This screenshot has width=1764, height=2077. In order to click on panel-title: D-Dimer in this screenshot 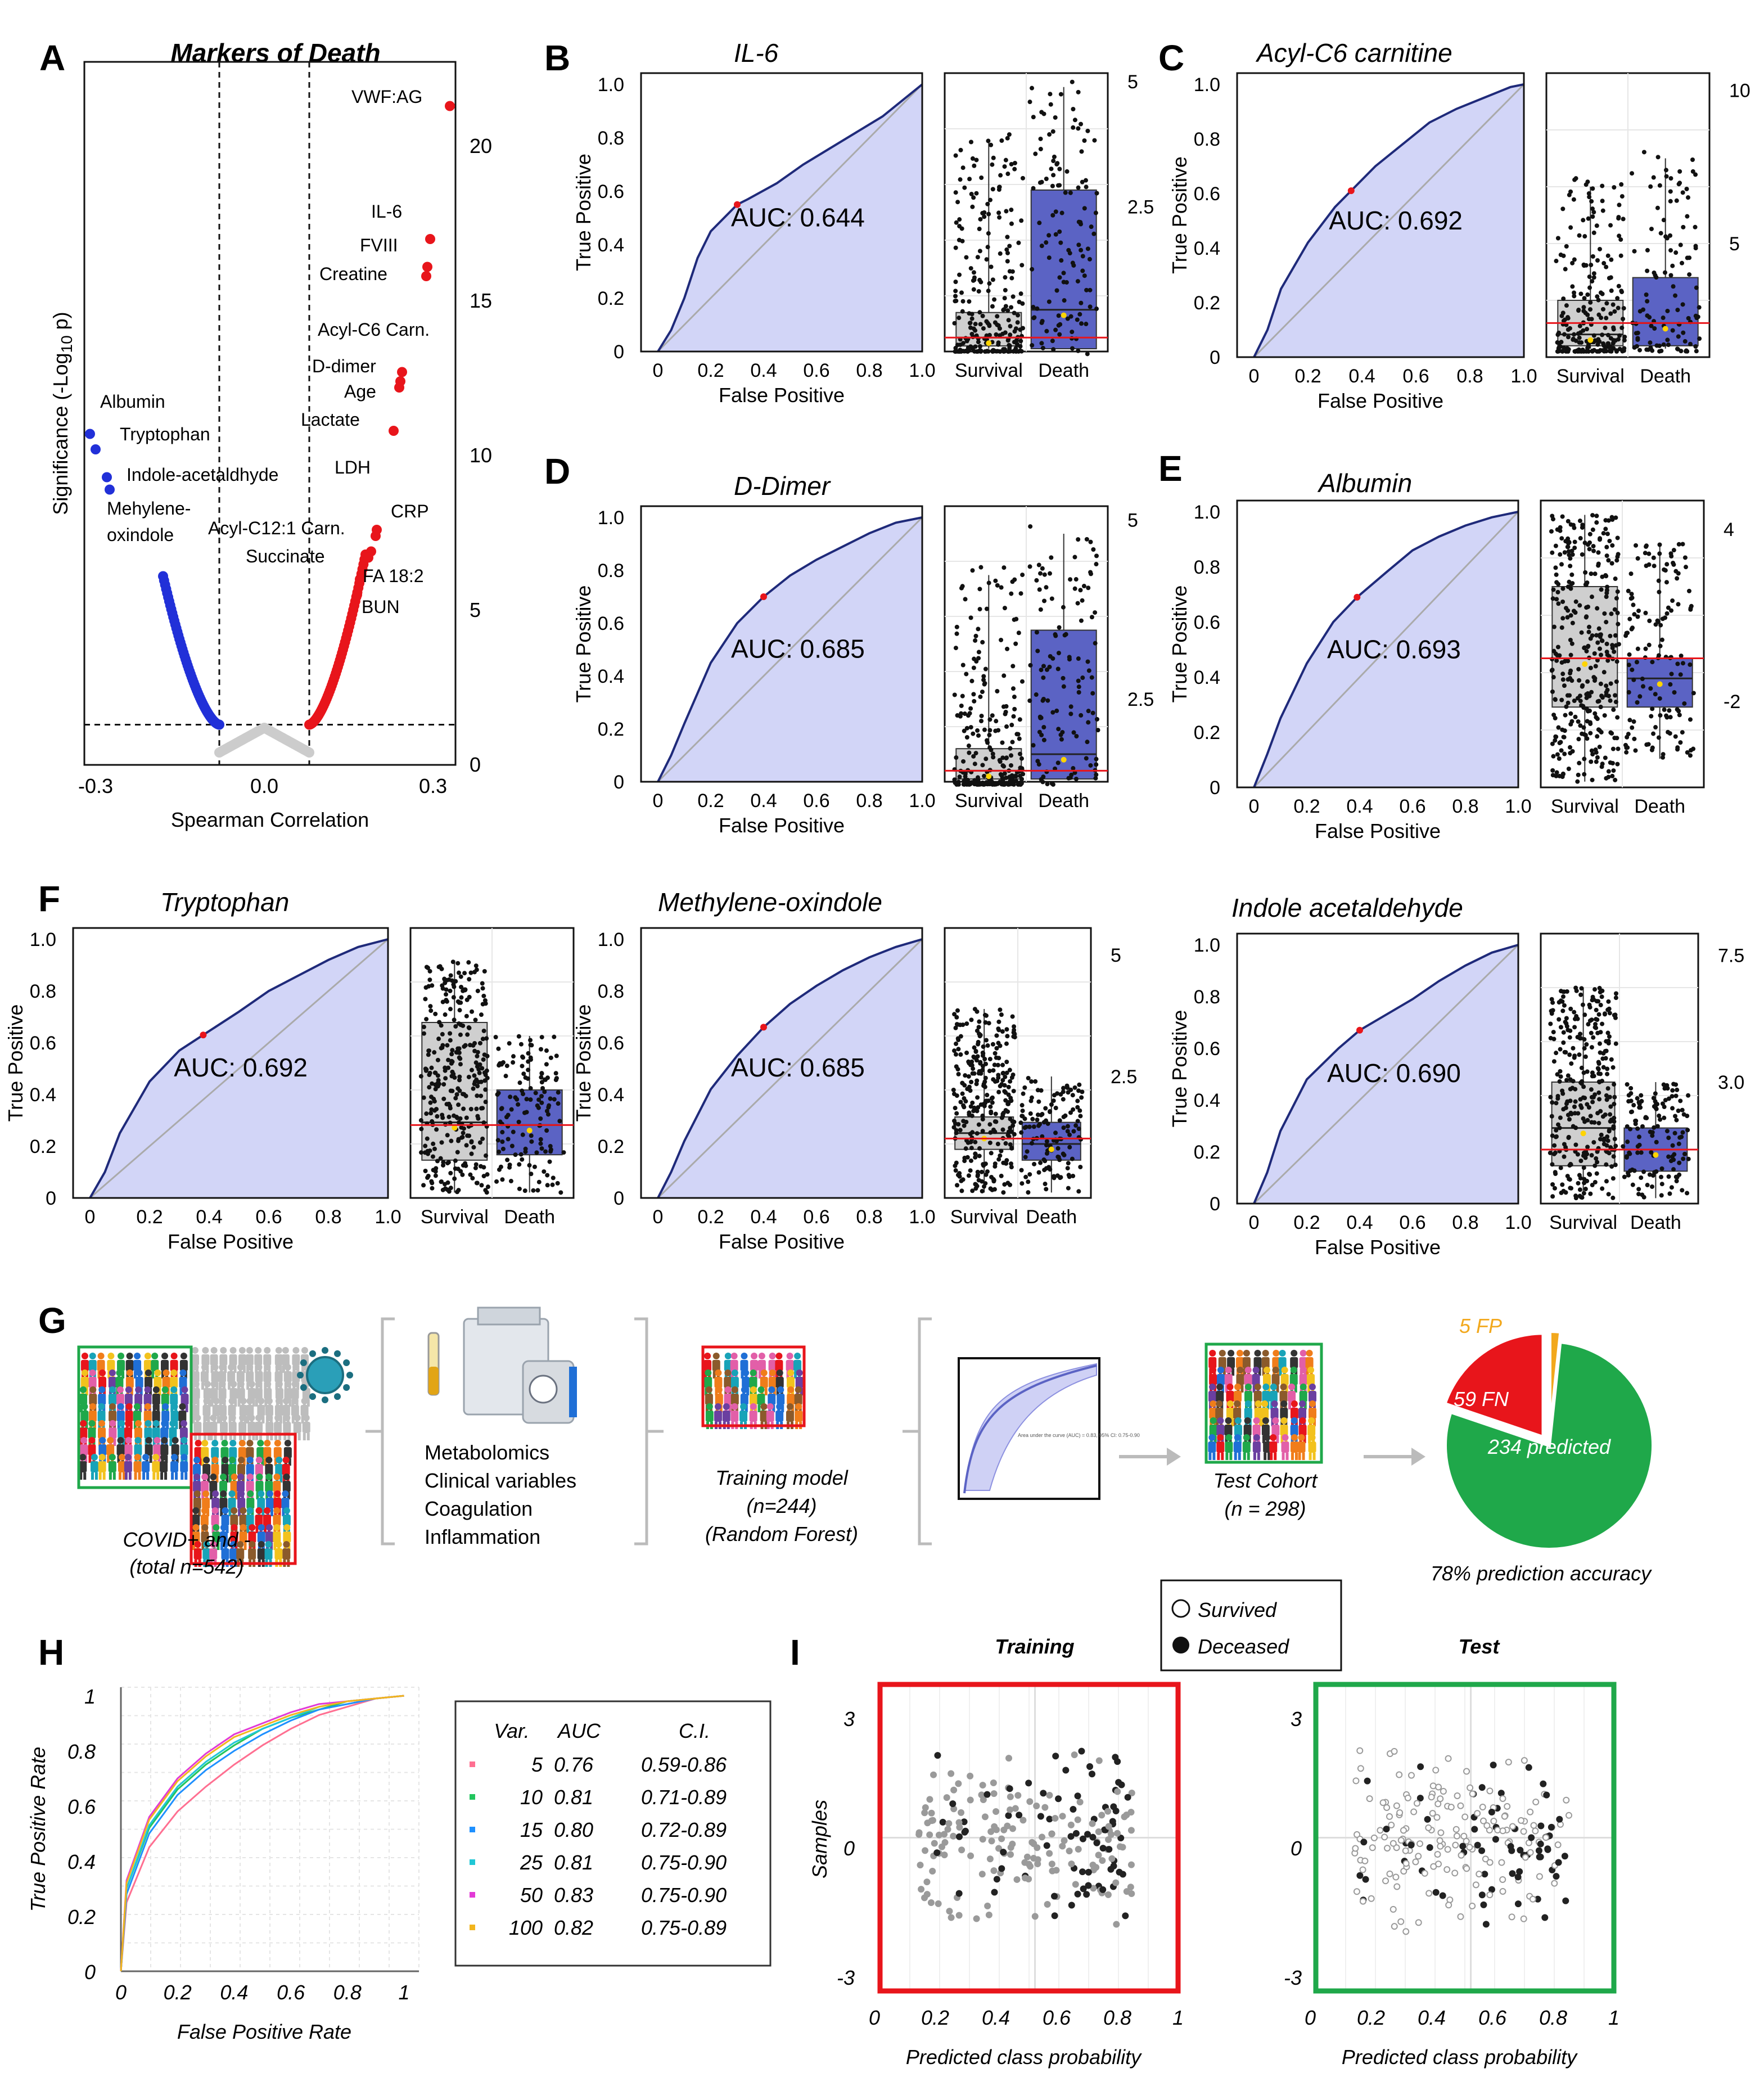, I will do `click(782, 486)`.